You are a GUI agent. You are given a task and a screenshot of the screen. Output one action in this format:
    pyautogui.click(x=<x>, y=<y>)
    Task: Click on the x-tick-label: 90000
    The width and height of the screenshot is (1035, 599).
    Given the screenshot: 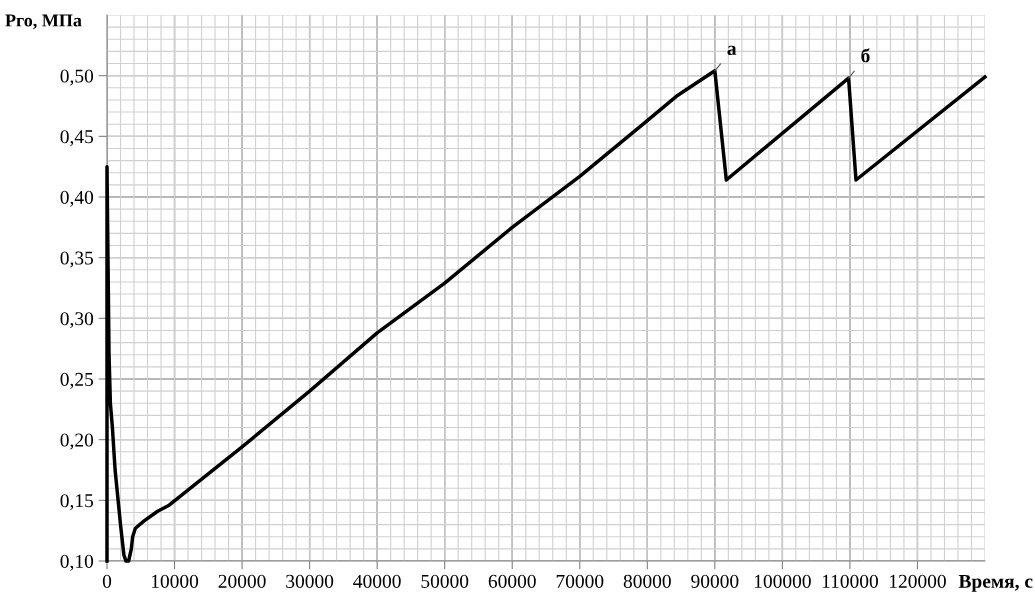 What is the action you would take?
    pyautogui.click(x=715, y=581)
    